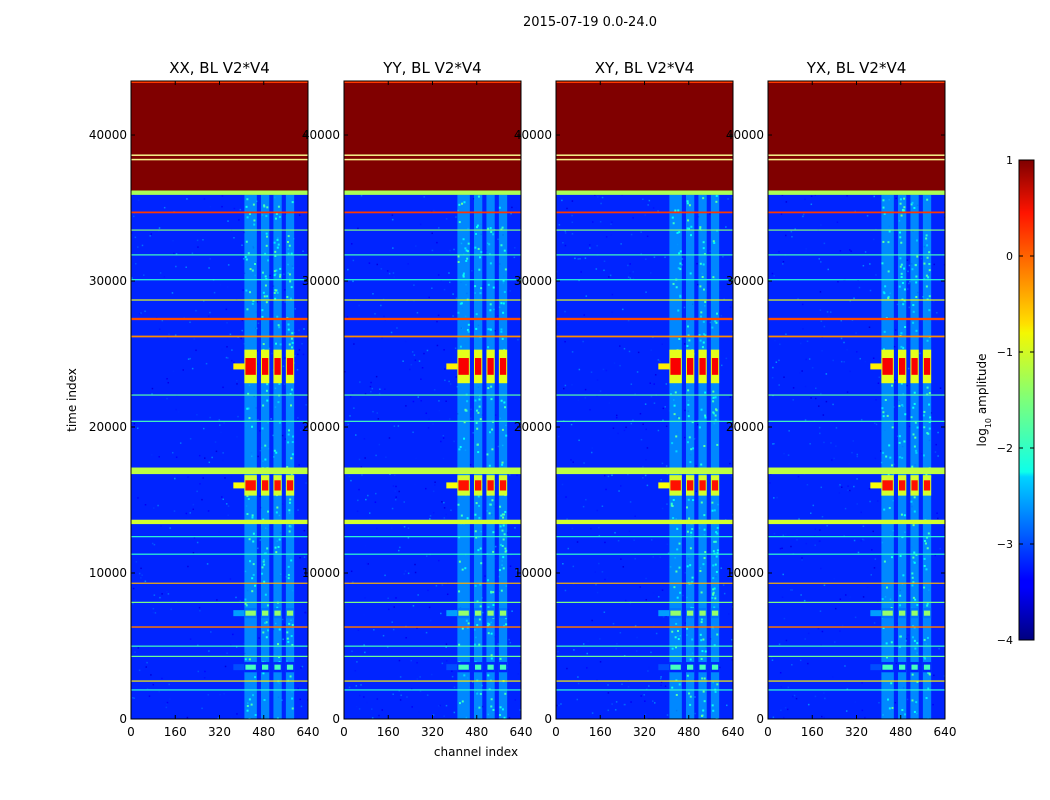  What do you see at coordinates (1009, 256) in the screenshot?
I see `colorbar-tick-label: 0` at bounding box center [1009, 256].